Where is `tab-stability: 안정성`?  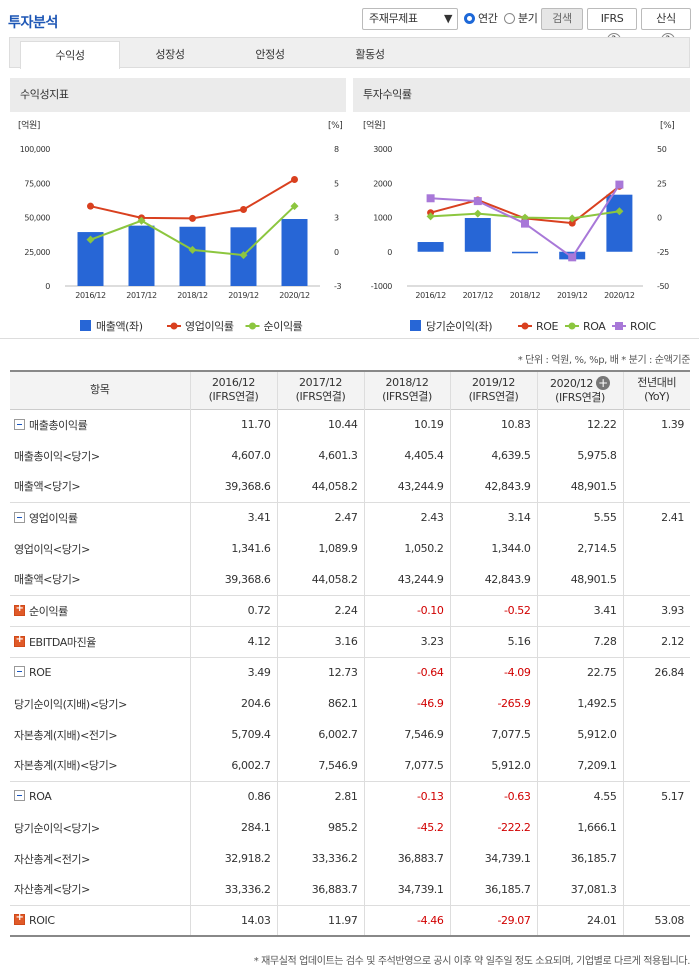 tab-stability: 안정성 is located at coordinates (270, 54).